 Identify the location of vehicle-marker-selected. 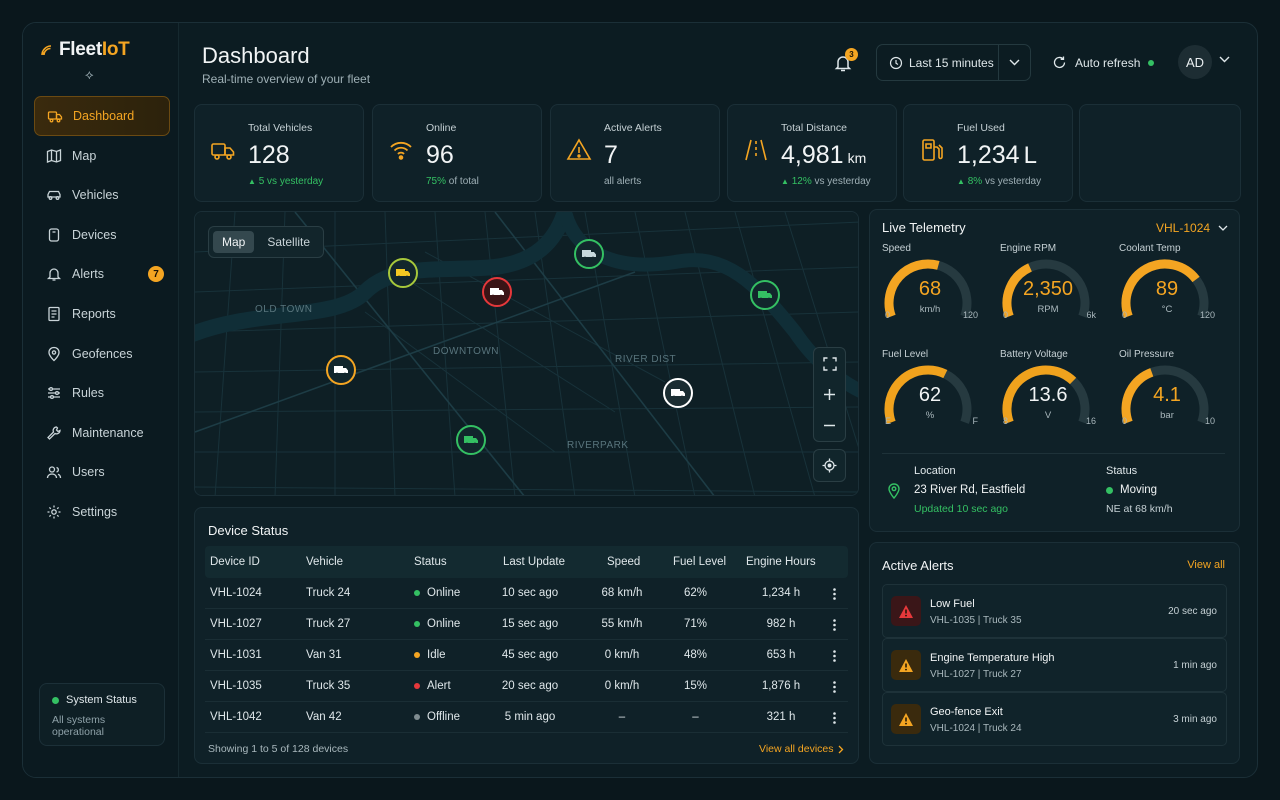
(678, 393).